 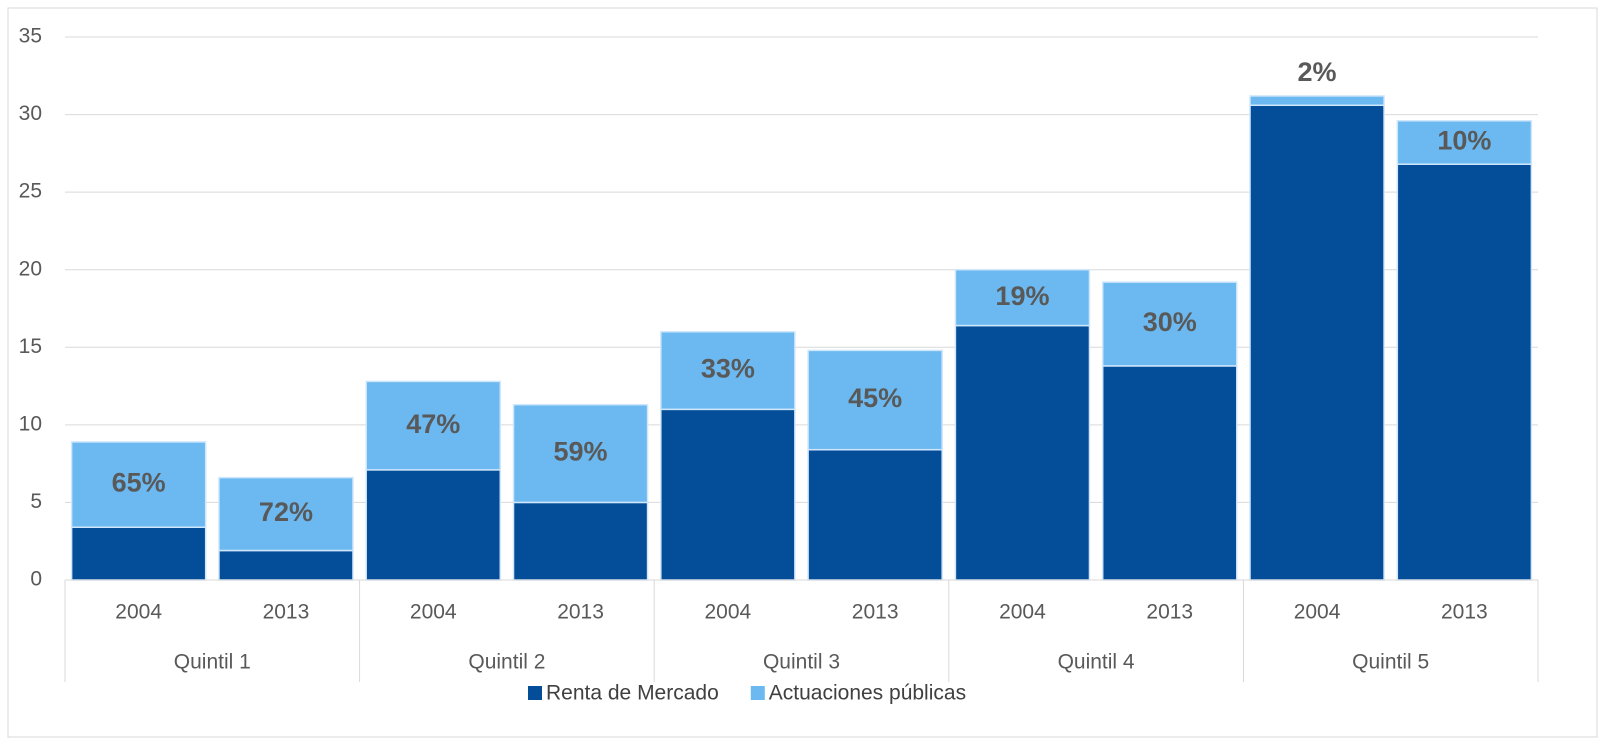 I want to click on y-tick-label: 0, so click(x=36, y=579).